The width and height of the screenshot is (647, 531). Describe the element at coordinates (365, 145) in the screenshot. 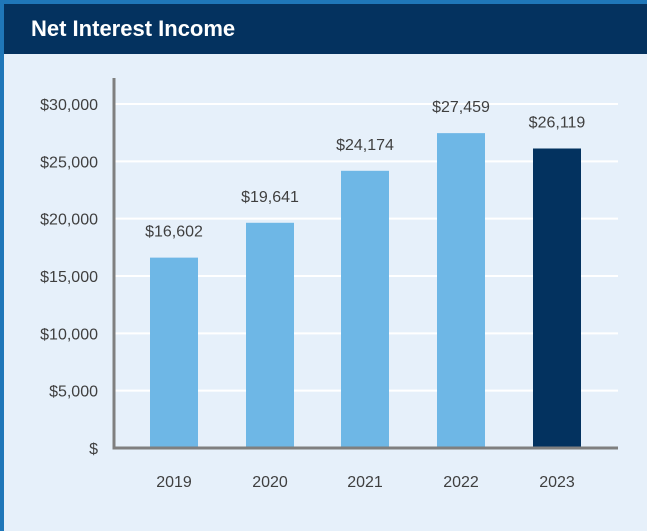

I see `data-label: $24,174` at that location.